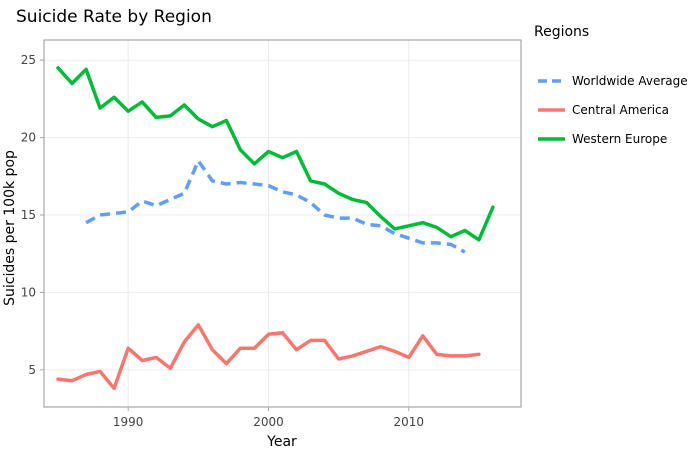 The image size is (700, 450). Describe the element at coordinates (32, 370) in the screenshot. I see `y-tick-label: 5` at that location.